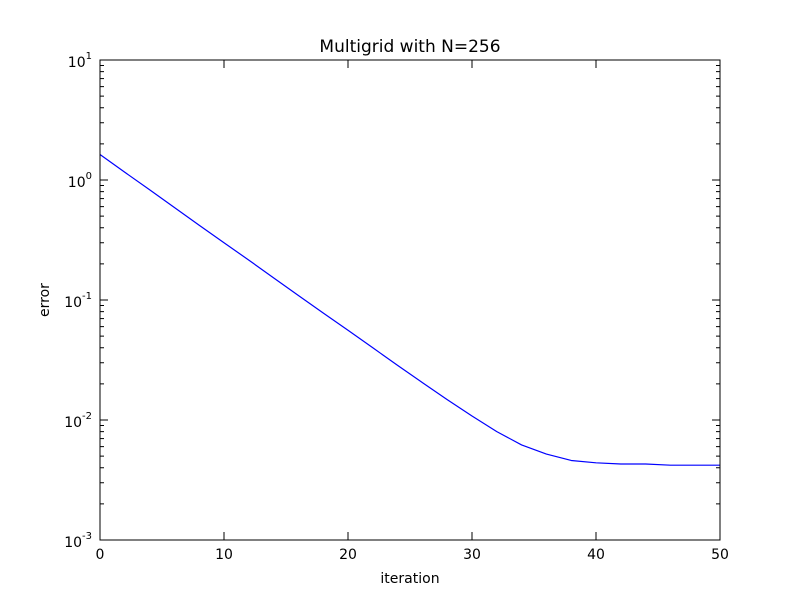 Image resolution: width=800 pixels, height=600 pixels. I want to click on x-tick-label: 40, so click(596, 555).